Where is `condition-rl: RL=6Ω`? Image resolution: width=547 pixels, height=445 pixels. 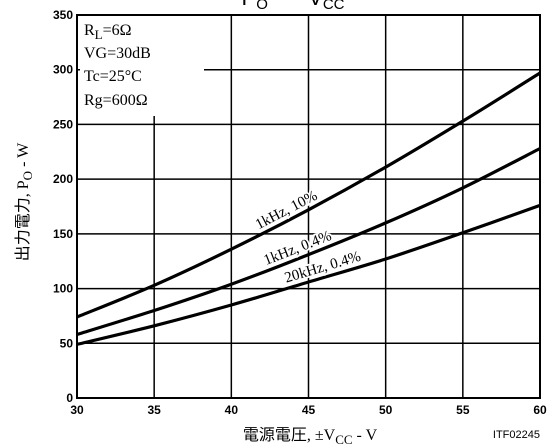
condition-rl: RL=6Ω is located at coordinates (108, 32).